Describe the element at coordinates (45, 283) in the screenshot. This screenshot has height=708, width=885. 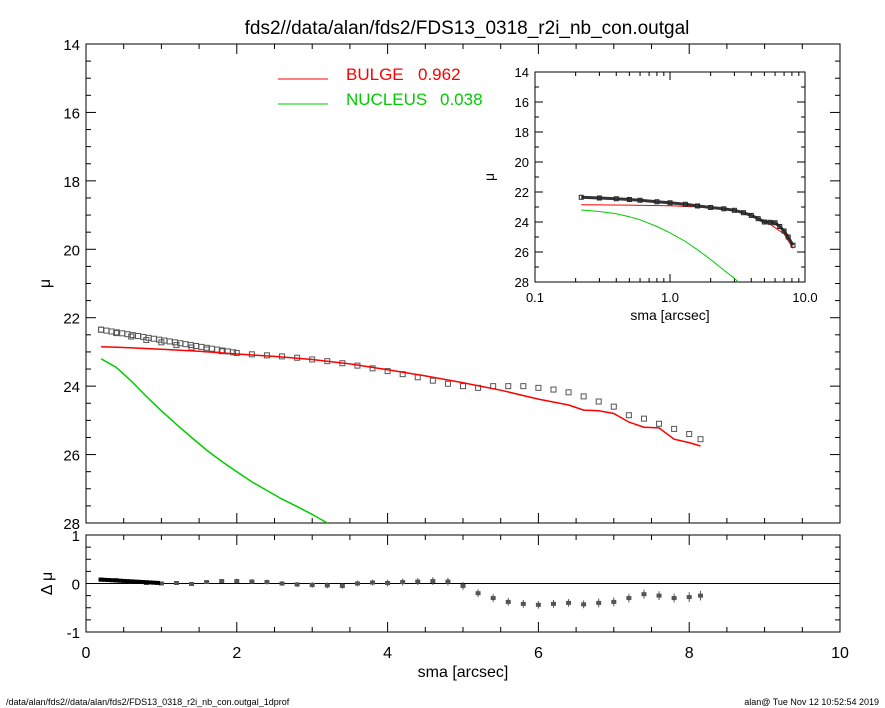
I see `main-y-axis-label: μ` at that location.